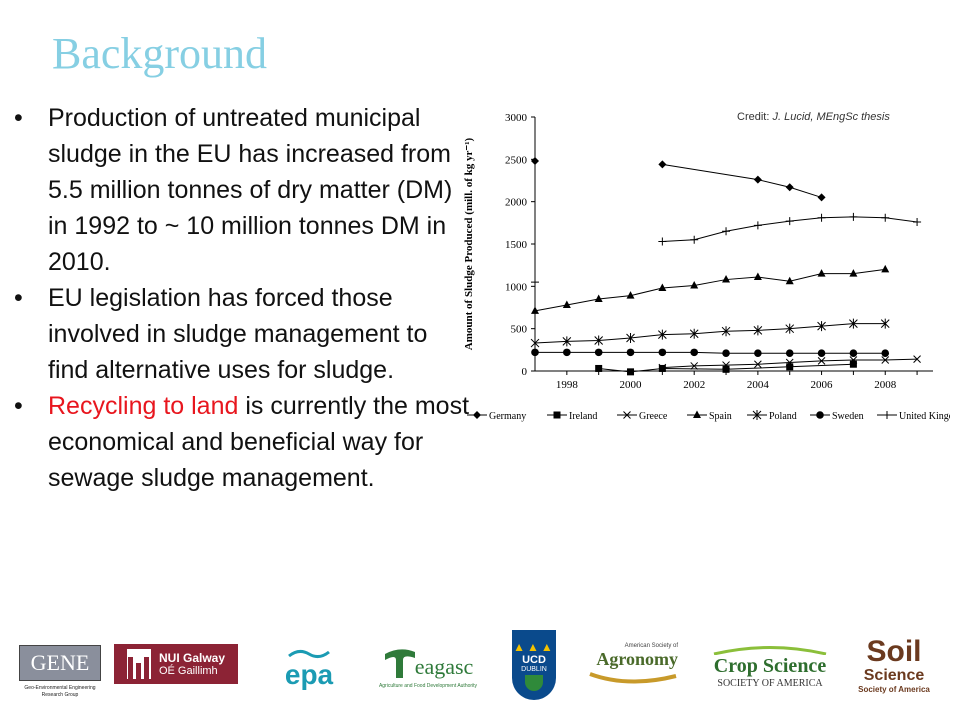 The width and height of the screenshot is (960, 720). I want to click on soil-logo-caption: Society of America, so click(894, 689).